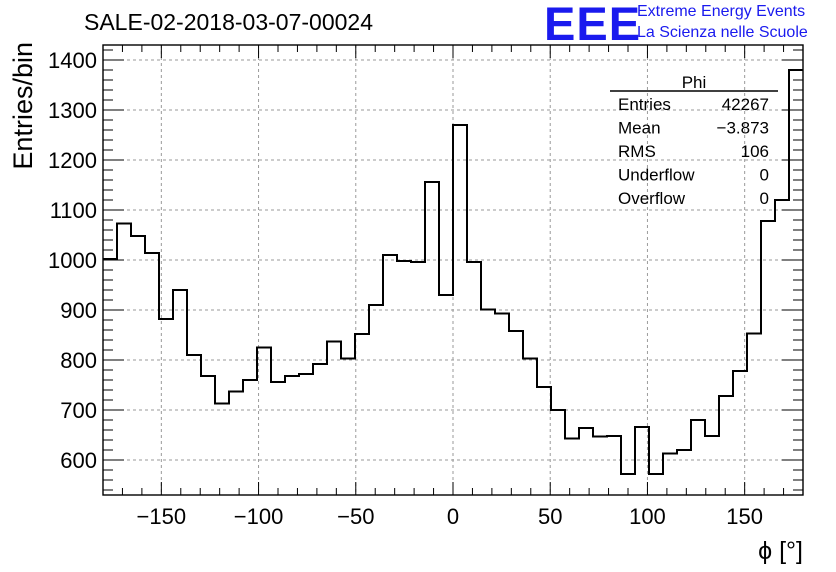 The image size is (836, 572). Describe the element at coordinates (78, 360) in the screenshot. I see `y-tick-label: 800` at that location.